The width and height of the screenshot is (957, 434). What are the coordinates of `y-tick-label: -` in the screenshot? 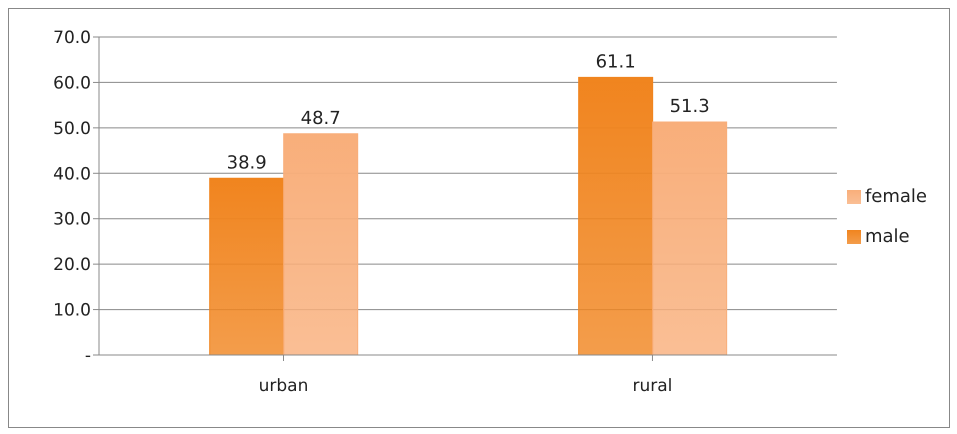 It's located at (87, 356).